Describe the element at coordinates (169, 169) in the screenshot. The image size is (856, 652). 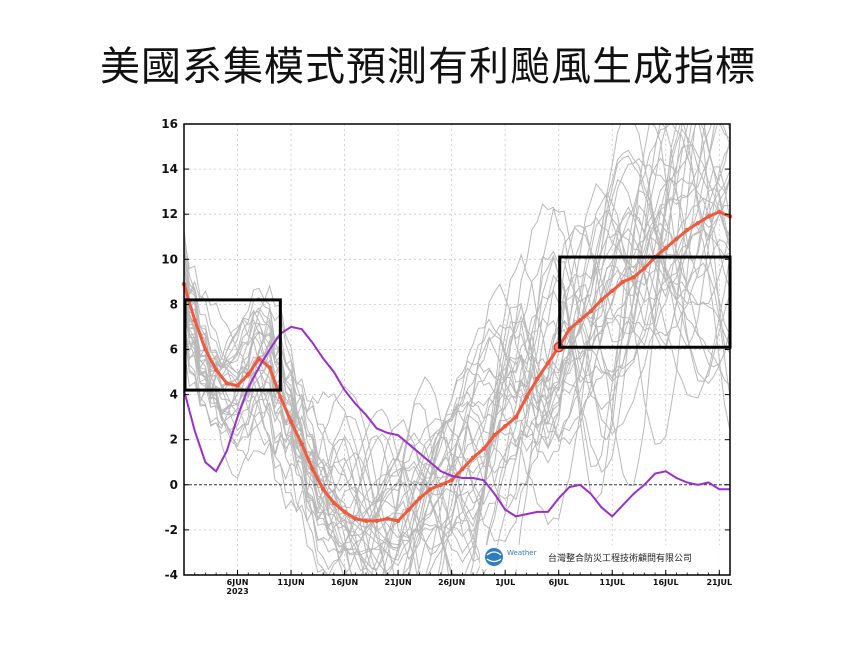
I see `y-tick-label: 14` at that location.